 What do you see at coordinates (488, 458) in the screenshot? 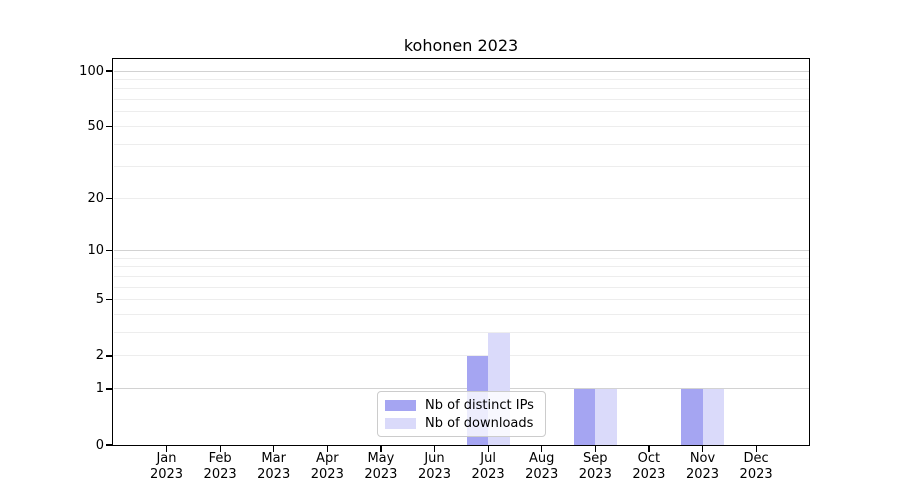
I see `x-tick-month: Jul` at bounding box center [488, 458].